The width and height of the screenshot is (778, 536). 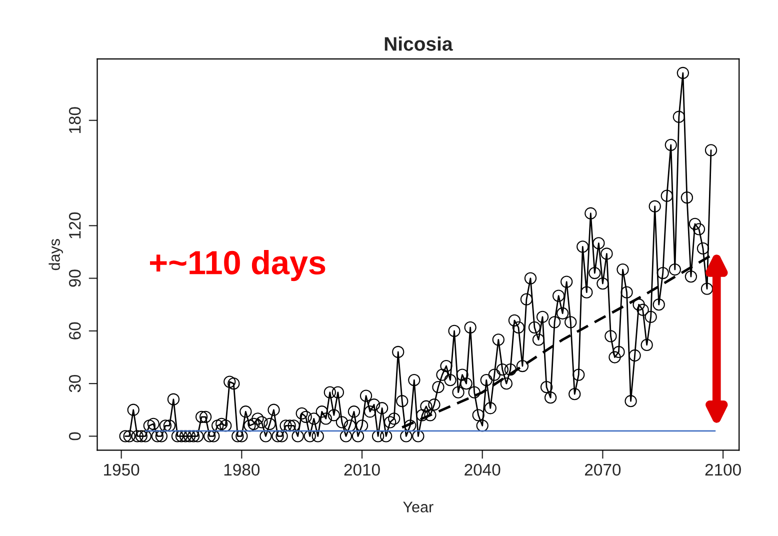 I want to click on y-tick-label: 120, so click(x=74, y=225).